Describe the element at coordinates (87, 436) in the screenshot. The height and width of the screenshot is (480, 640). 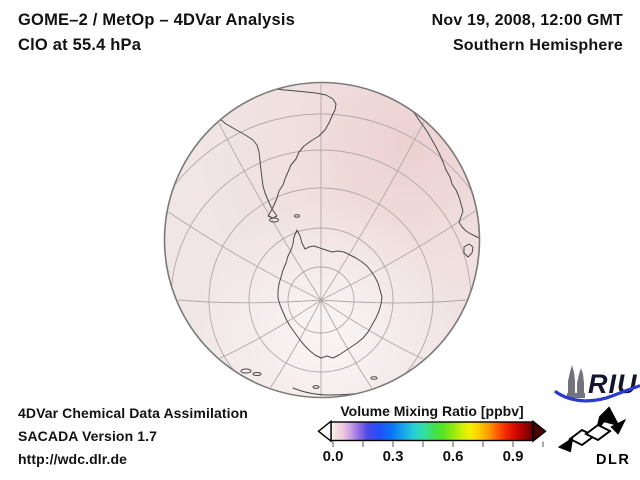
I see `footer-line-2: SACADA Version 1.7` at that location.